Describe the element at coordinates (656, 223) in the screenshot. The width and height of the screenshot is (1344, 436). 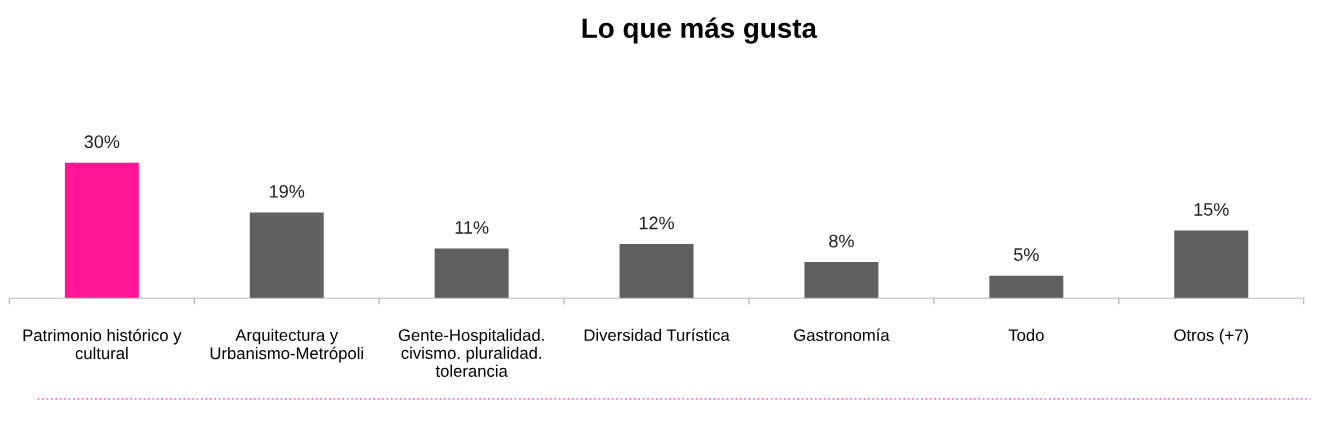
I see `data-label: 12%` at that location.